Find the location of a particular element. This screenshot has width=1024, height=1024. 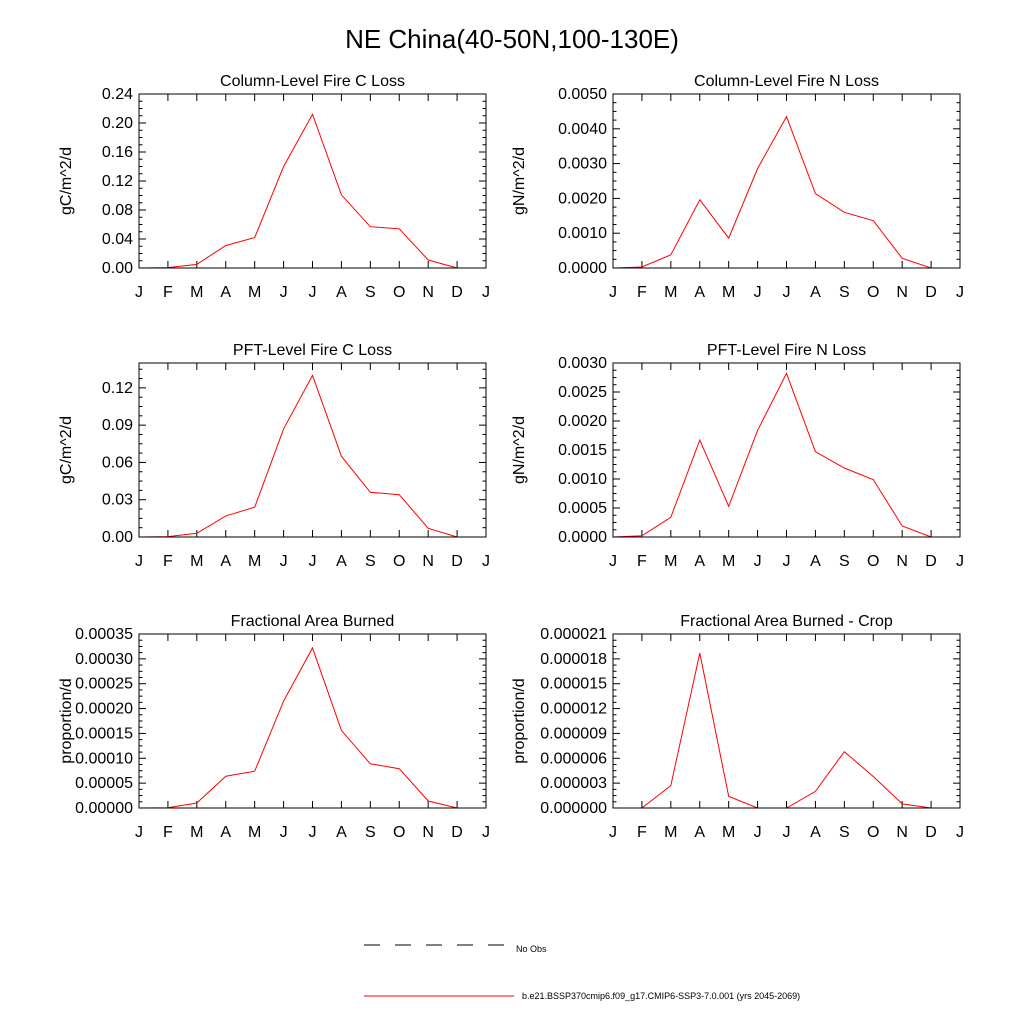

y-axis-label: proportion/d is located at coordinates (519, 720).